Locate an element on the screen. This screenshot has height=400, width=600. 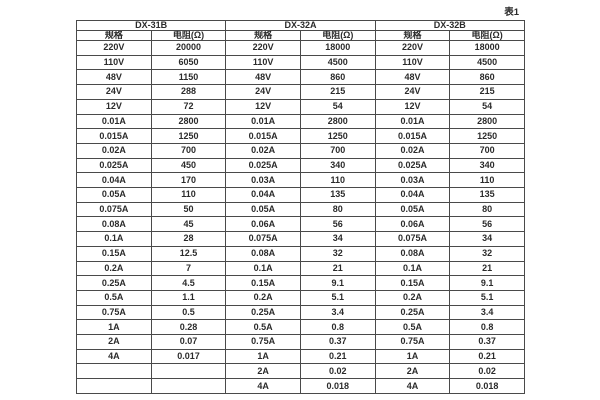
spec-cell: 220V is located at coordinates (263, 48).